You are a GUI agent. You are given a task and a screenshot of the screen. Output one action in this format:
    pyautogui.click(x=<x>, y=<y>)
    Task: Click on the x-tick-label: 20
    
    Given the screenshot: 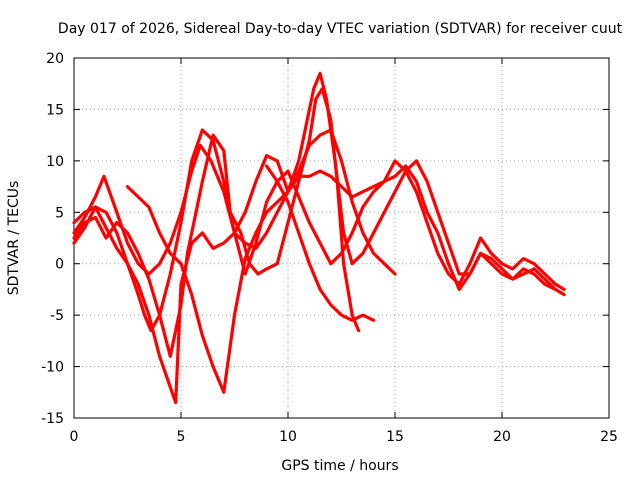 What is the action you would take?
    pyautogui.click(x=502, y=437)
    